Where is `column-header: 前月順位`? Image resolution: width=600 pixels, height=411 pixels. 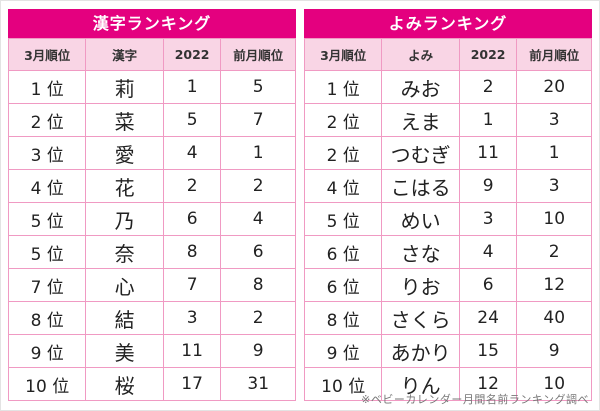 column-header: 前月順位 is located at coordinates (258, 54).